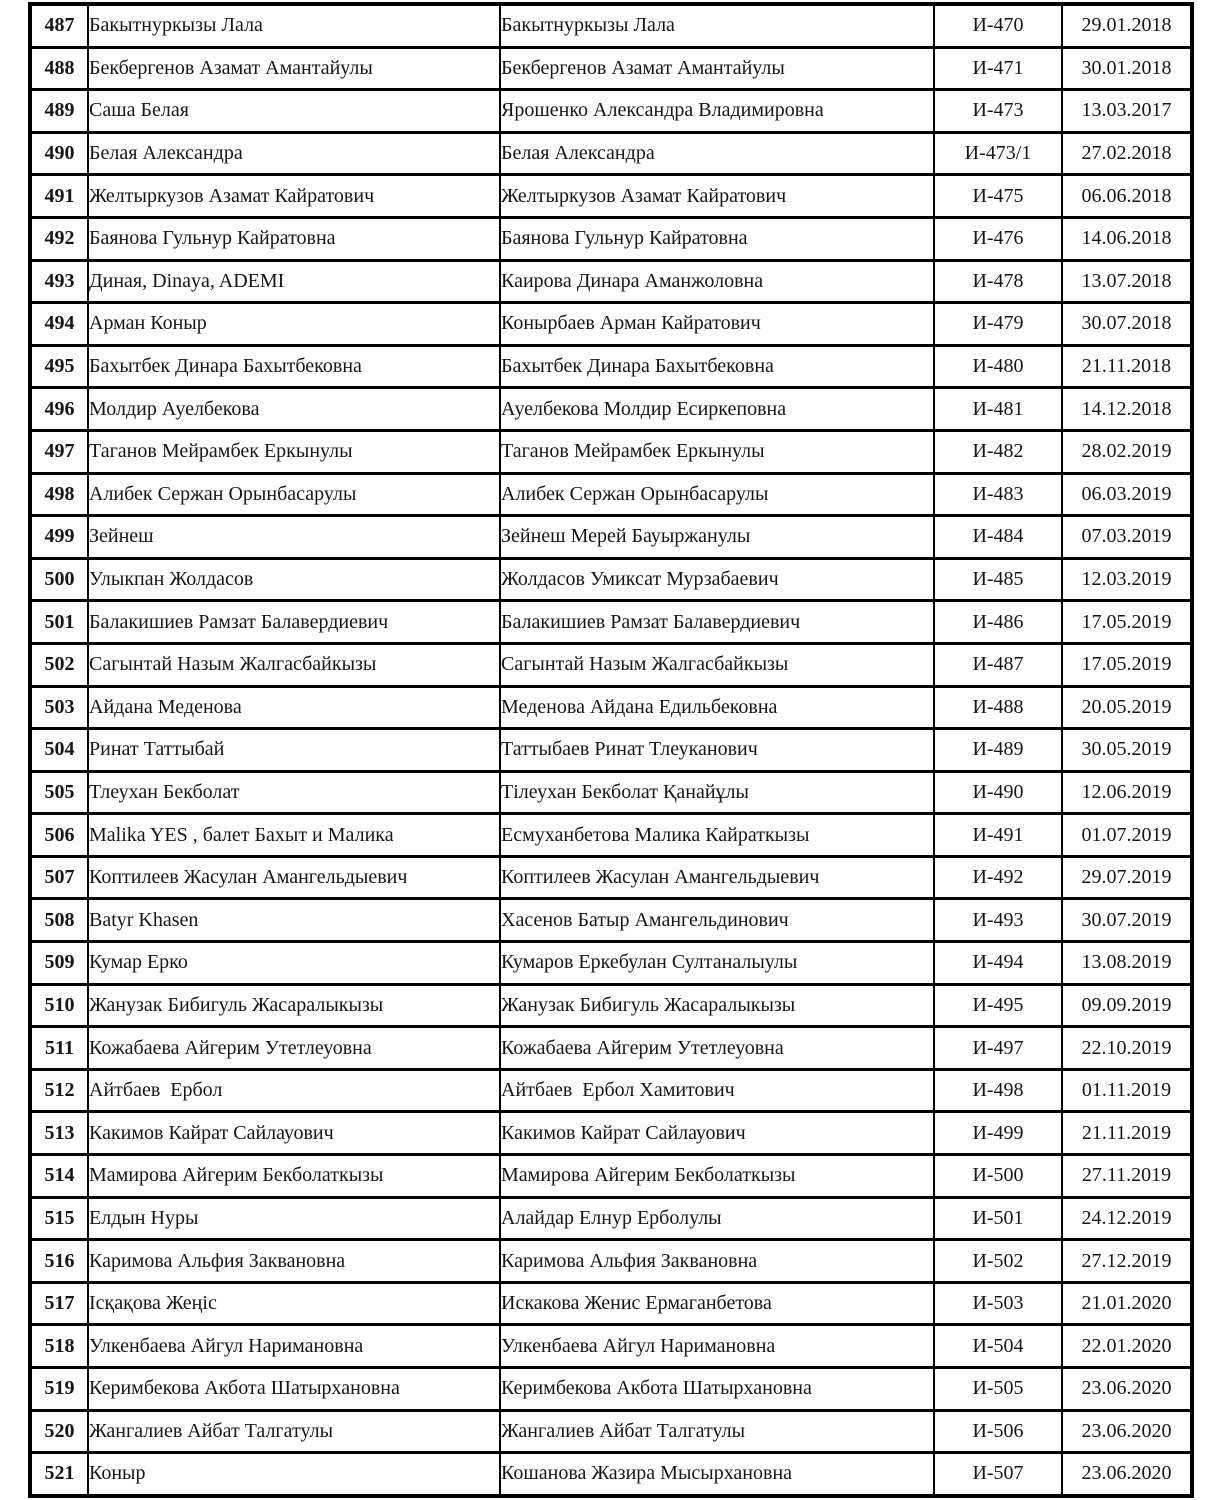 The height and width of the screenshot is (1500, 1227). Describe the element at coordinates (717, 111) in the screenshot. I see `full-name-cell: Ярошенко Александра Владимировна` at that location.